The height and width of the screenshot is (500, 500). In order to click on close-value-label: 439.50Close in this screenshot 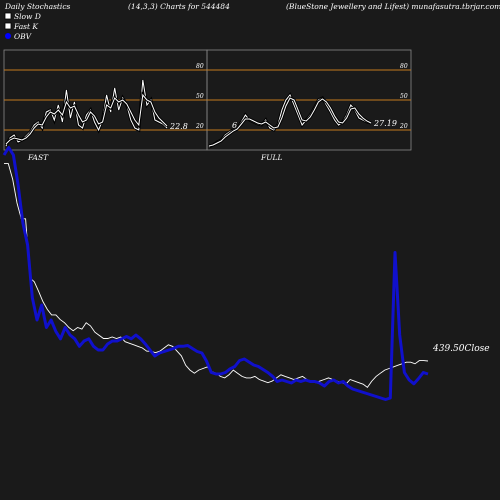, I will do `click(461, 349)`.